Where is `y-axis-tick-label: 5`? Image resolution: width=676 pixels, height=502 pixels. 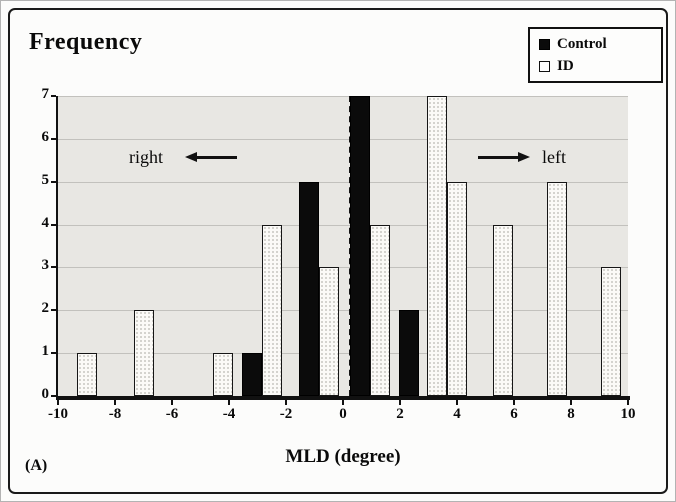
y-axis-tick-label: 5 is located at coordinates (45, 179).